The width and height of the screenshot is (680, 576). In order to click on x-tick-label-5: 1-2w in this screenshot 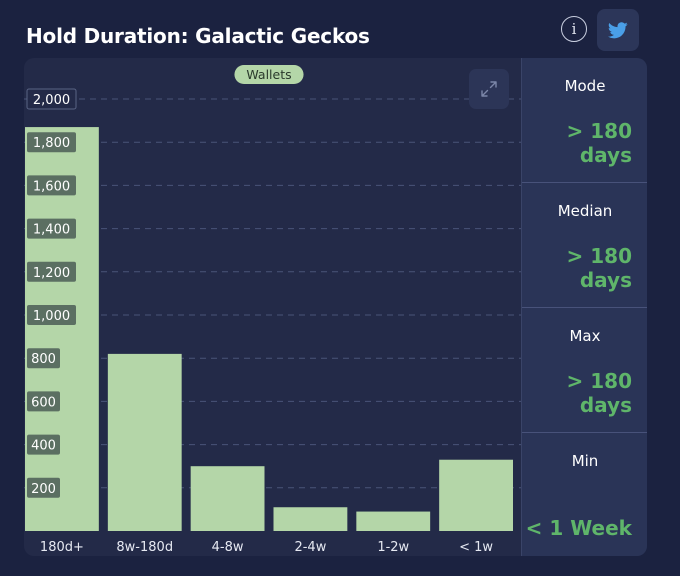, I will do `click(393, 547)`.